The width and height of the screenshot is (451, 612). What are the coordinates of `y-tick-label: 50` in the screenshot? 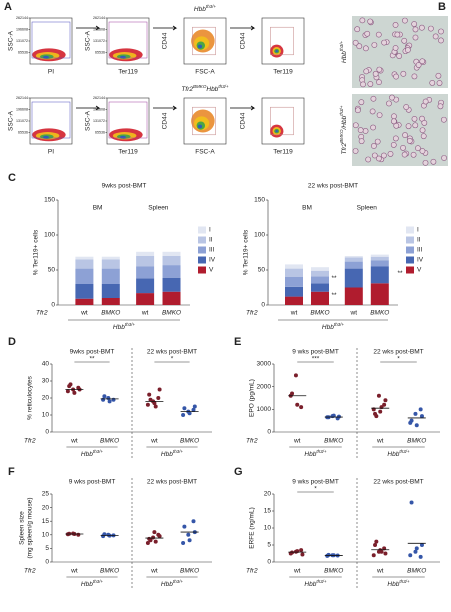 It's located at (262, 270).